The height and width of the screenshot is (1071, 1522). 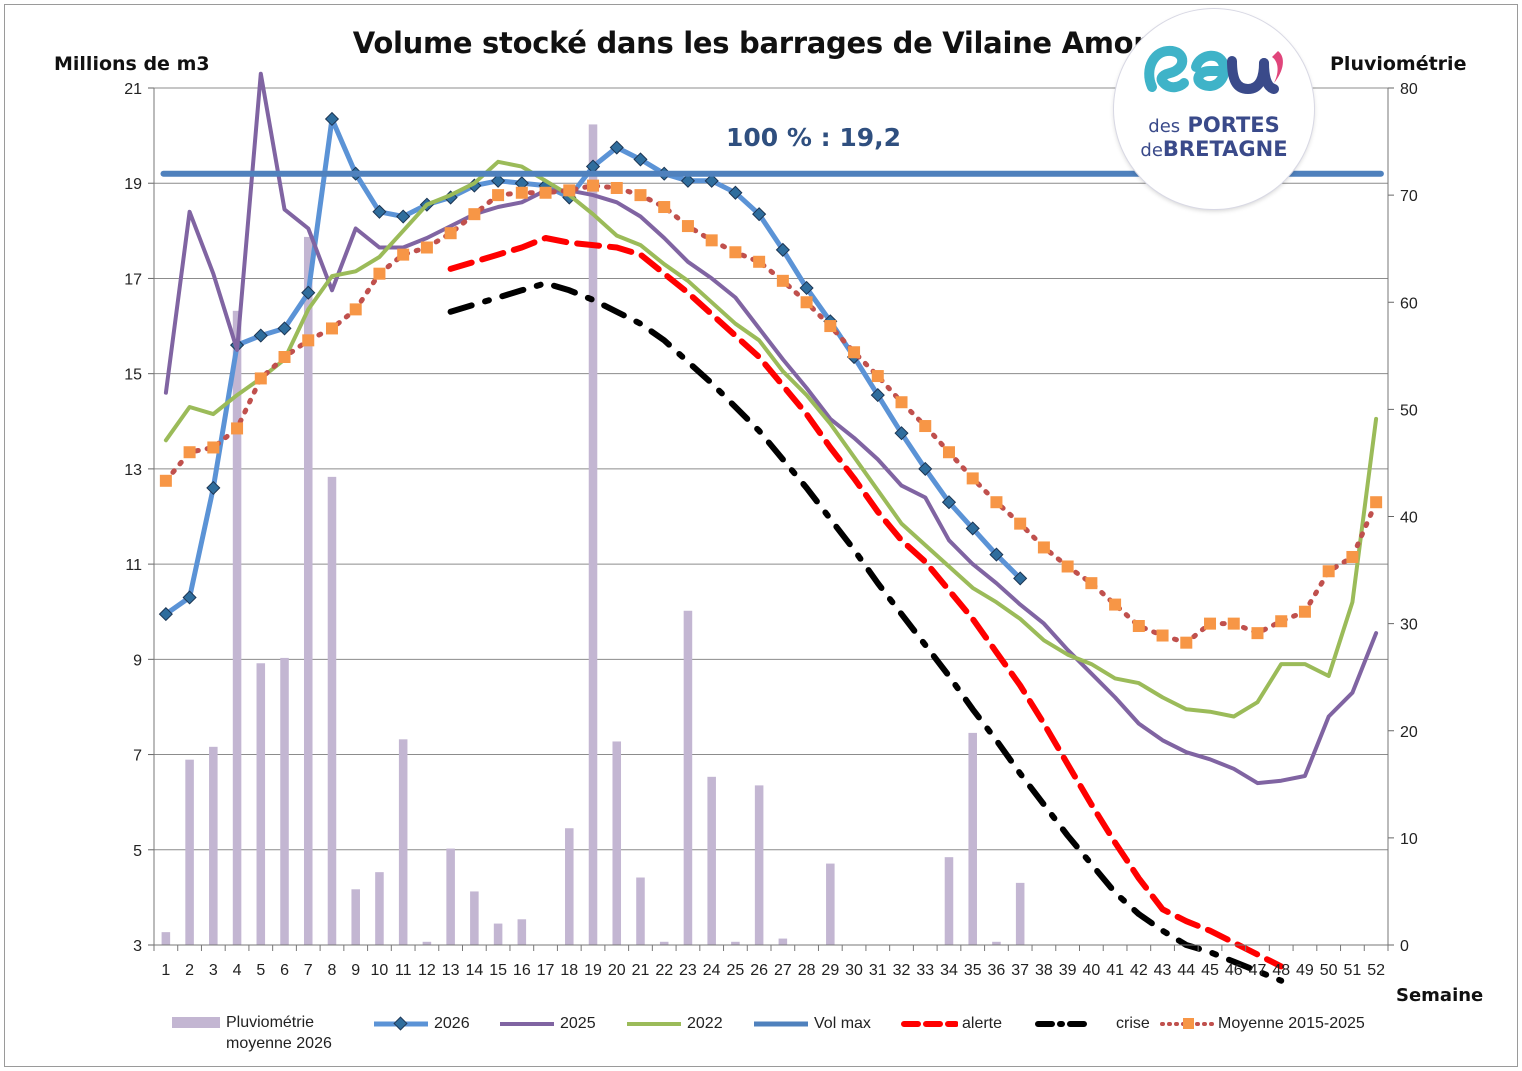 What do you see at coordinates (1214, 109) in the screenshot?
I see `eau-des-portes-de-bretagne-logo: des PORTES deBRETAGNE` at bounding box center [1214, 109].